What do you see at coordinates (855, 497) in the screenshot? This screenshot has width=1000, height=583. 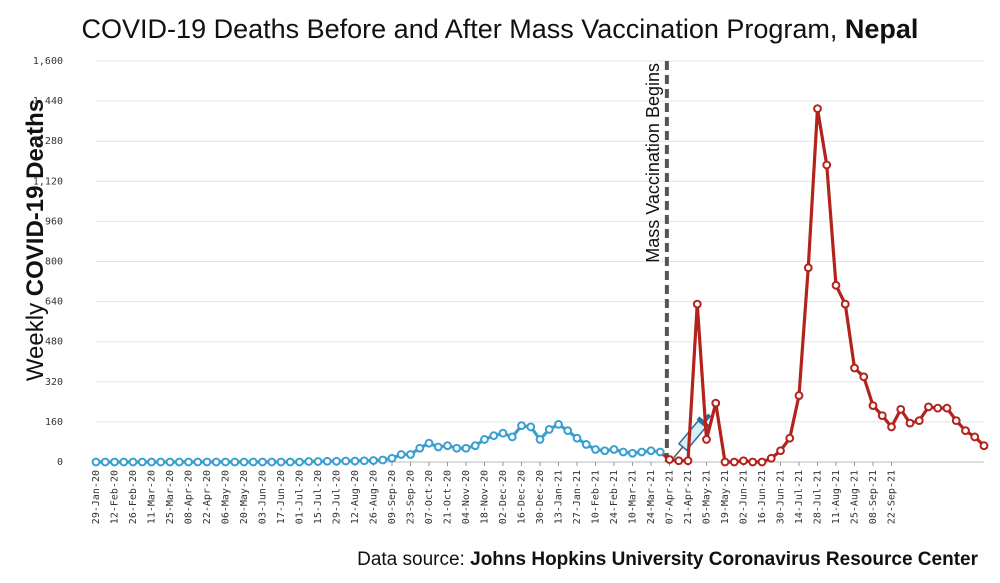 I see `x-tick-label: 25-Aug-21` at bounding box center [855, 497].